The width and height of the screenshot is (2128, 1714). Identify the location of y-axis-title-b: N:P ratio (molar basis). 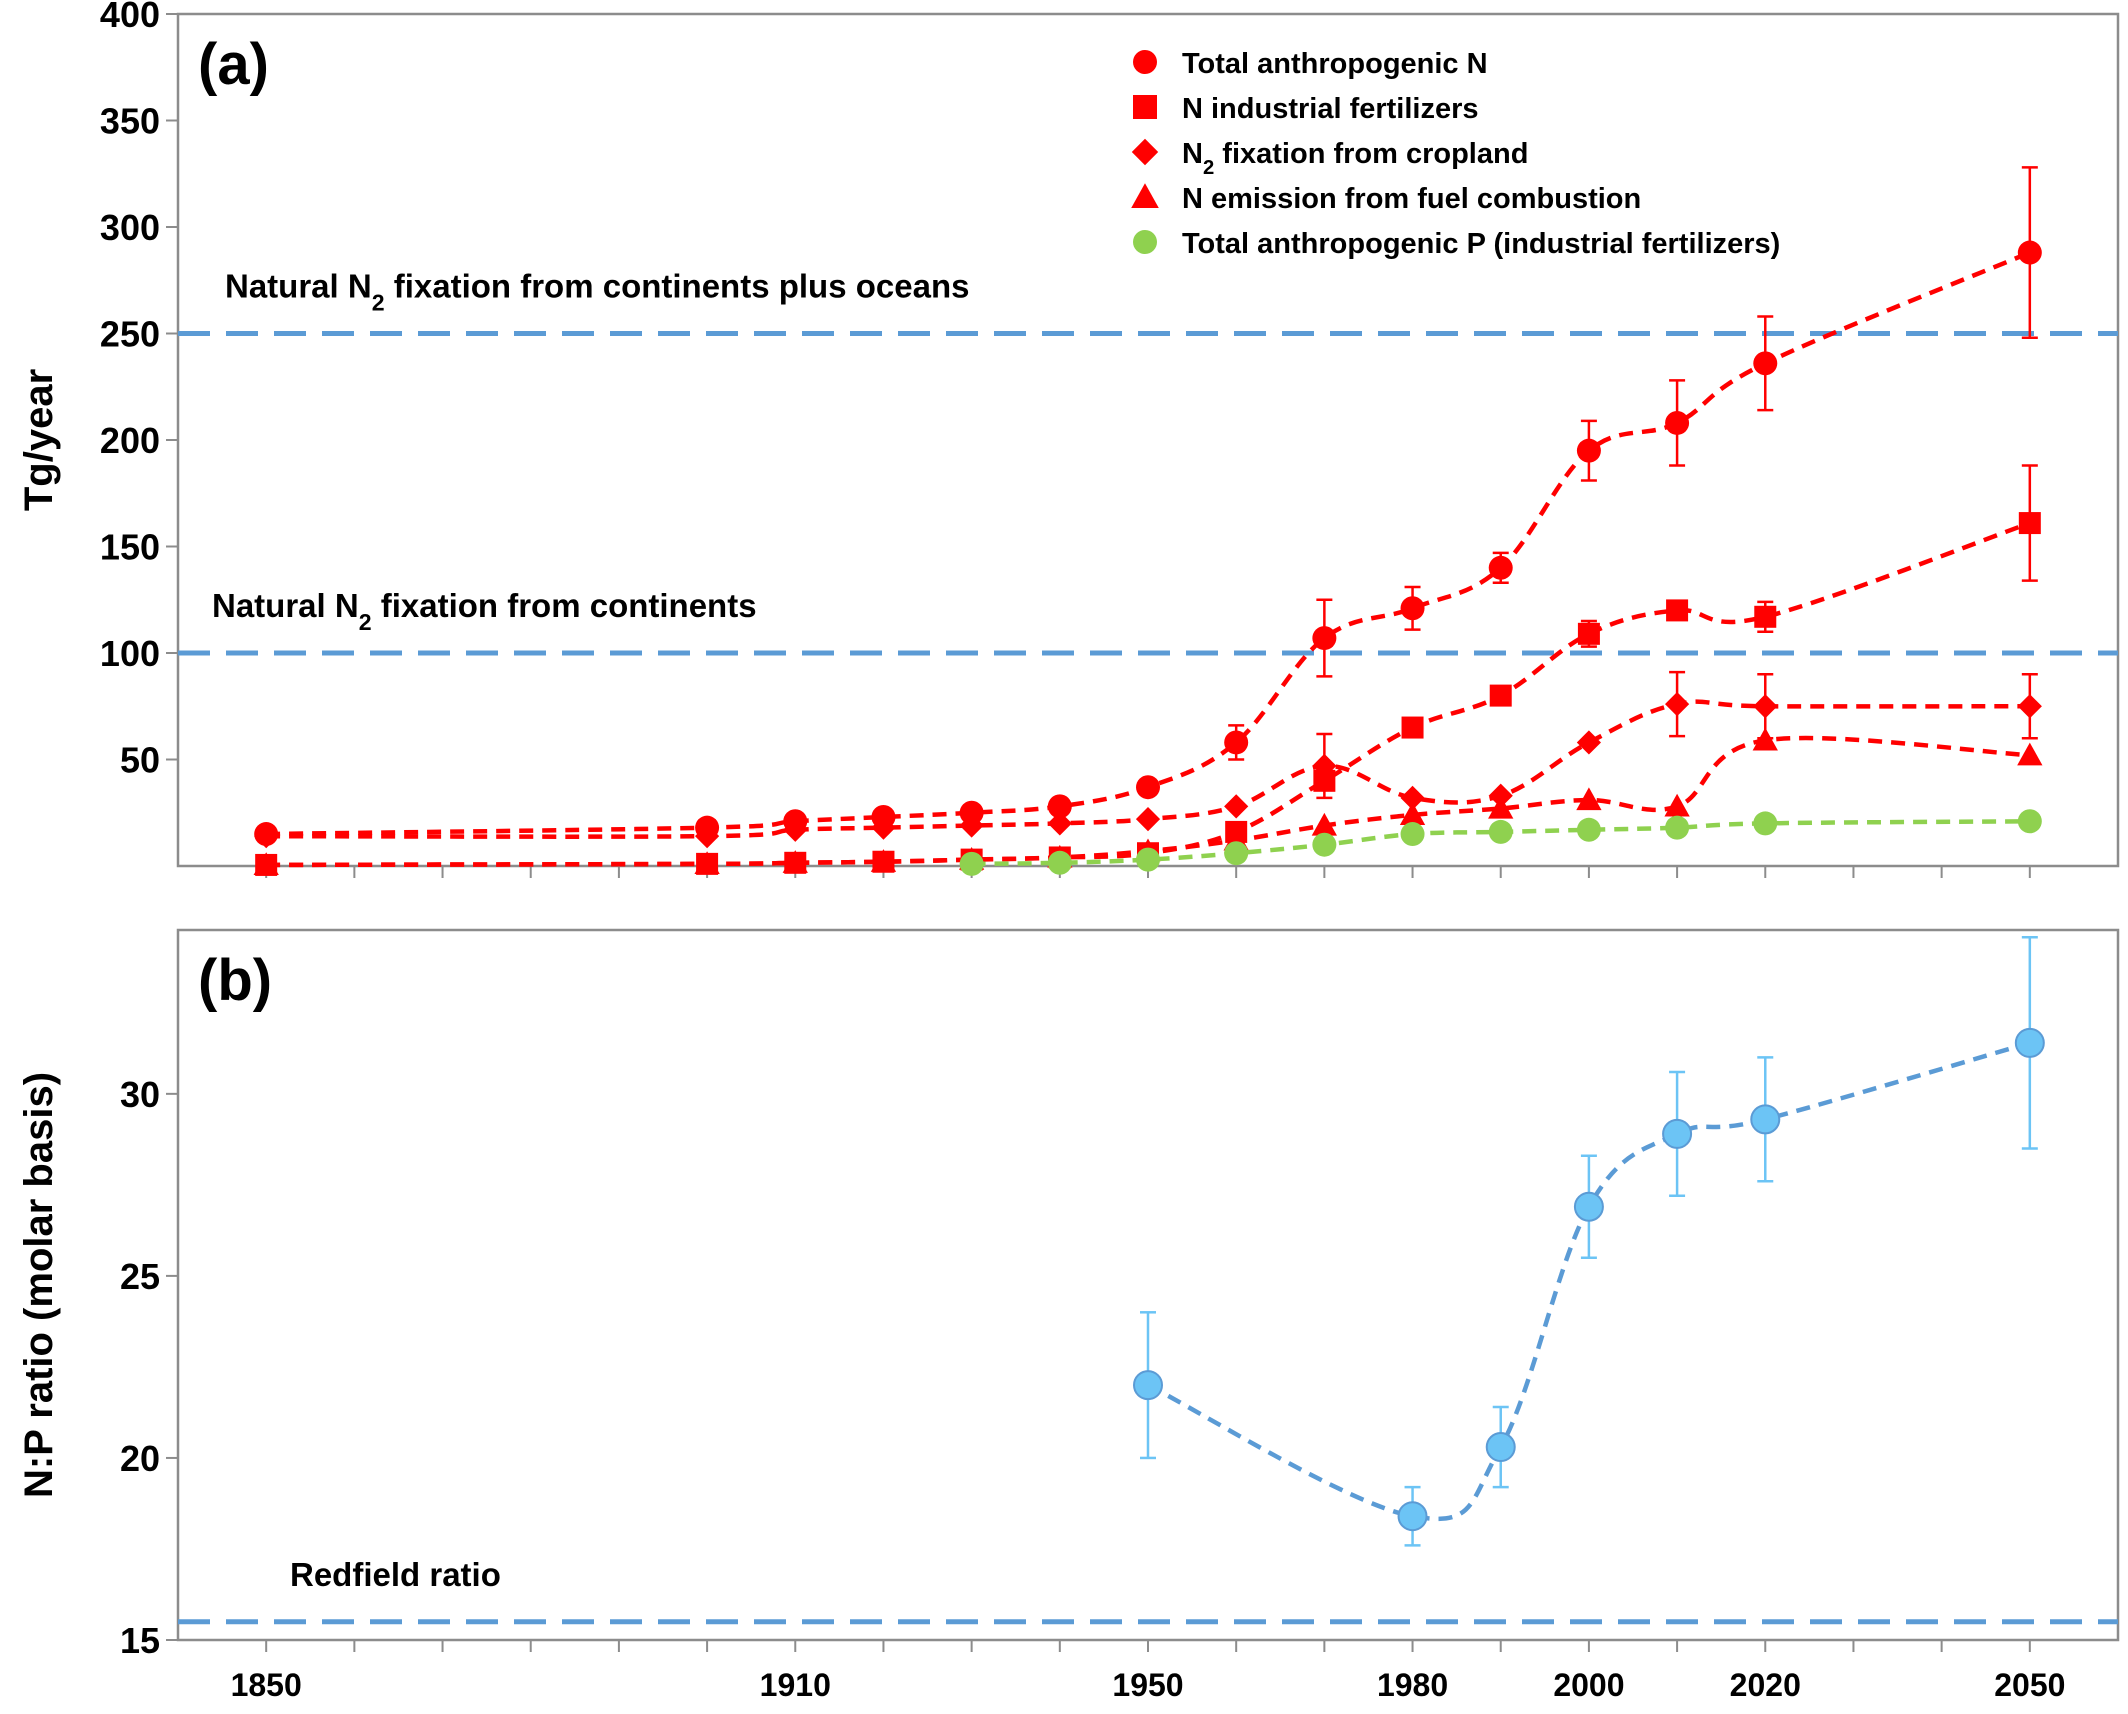
(39, 1285).